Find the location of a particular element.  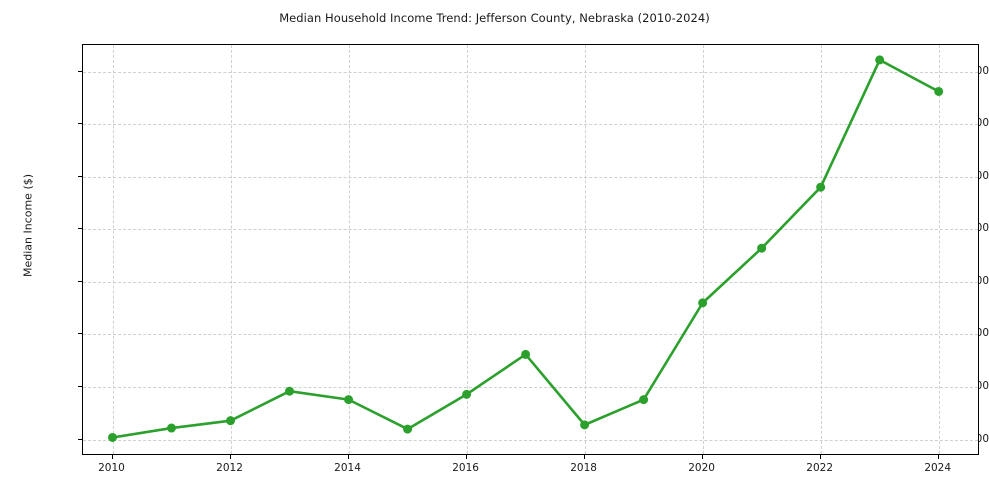

x-axis-tick-label: 2012 is located at coordinates (229, 468).